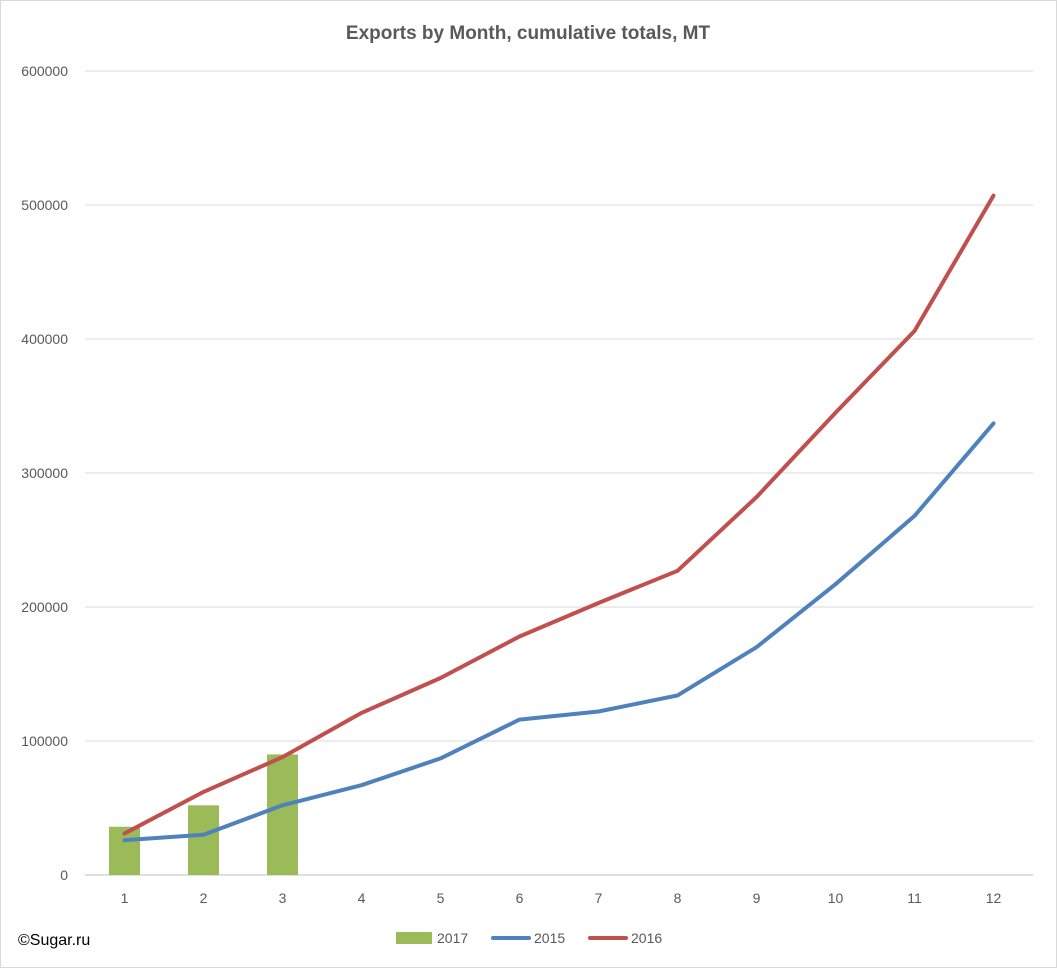 This screenshot has width=1057, height=968. What do you see at coordinates (599, 898) in the screenshot?
I see `x-tick-label: 7` at bounding box center [599, 898].